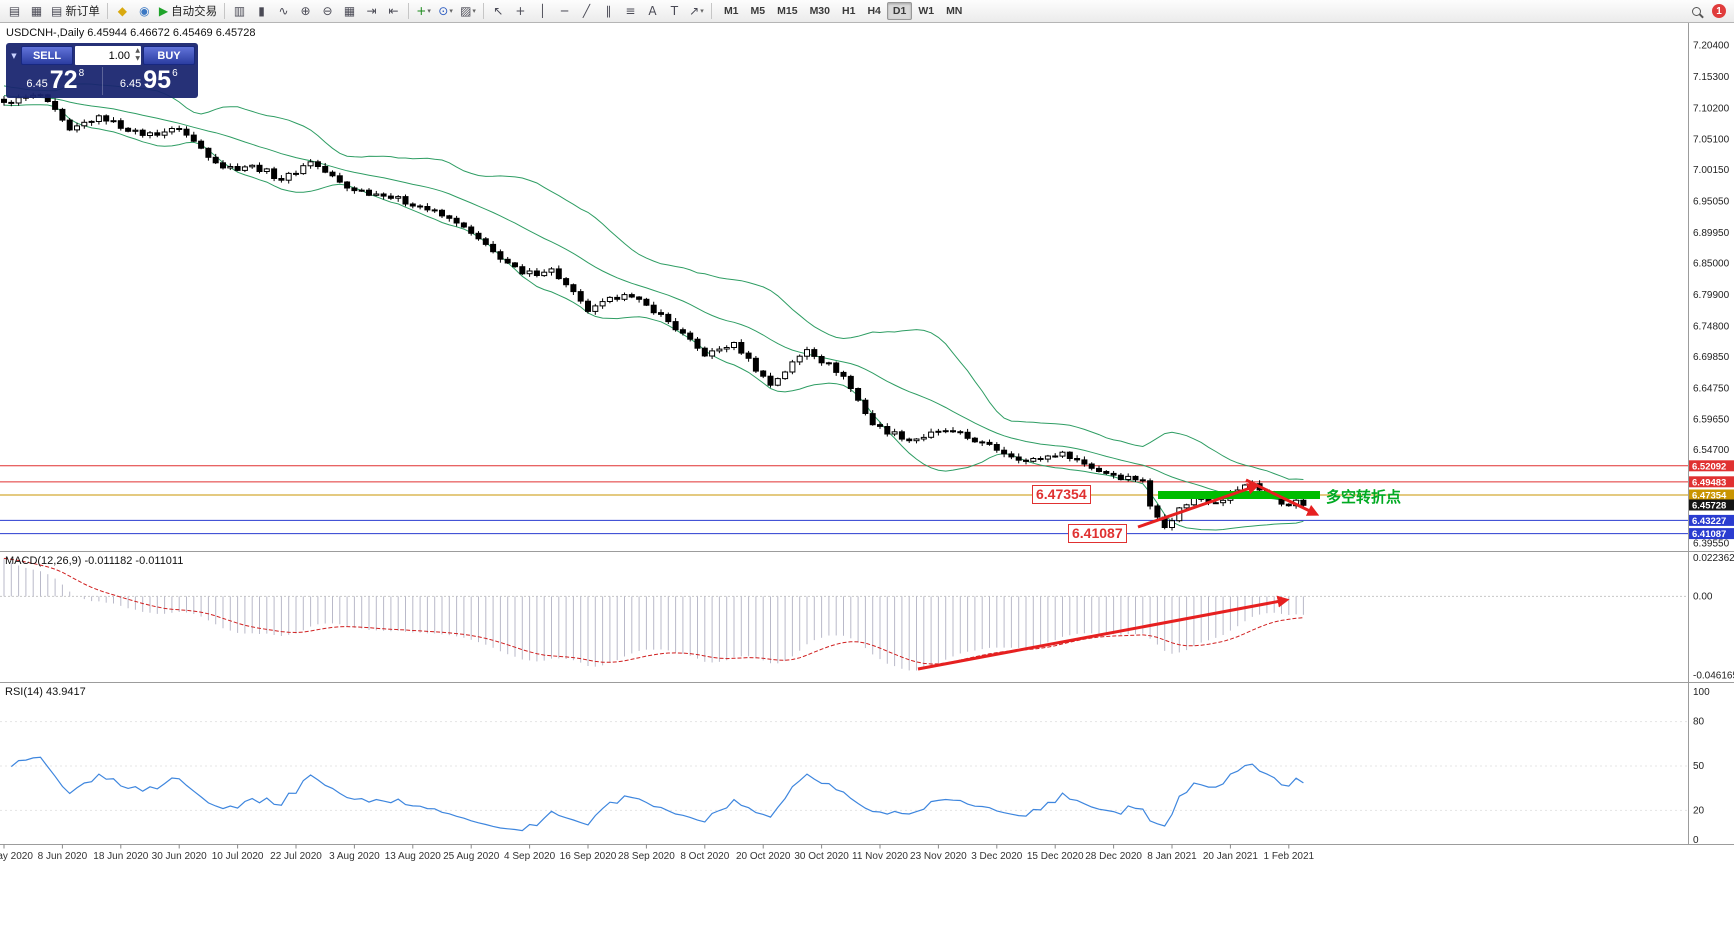  I want to click on svg-text: 20 Oct 2020, so click(763, 856).